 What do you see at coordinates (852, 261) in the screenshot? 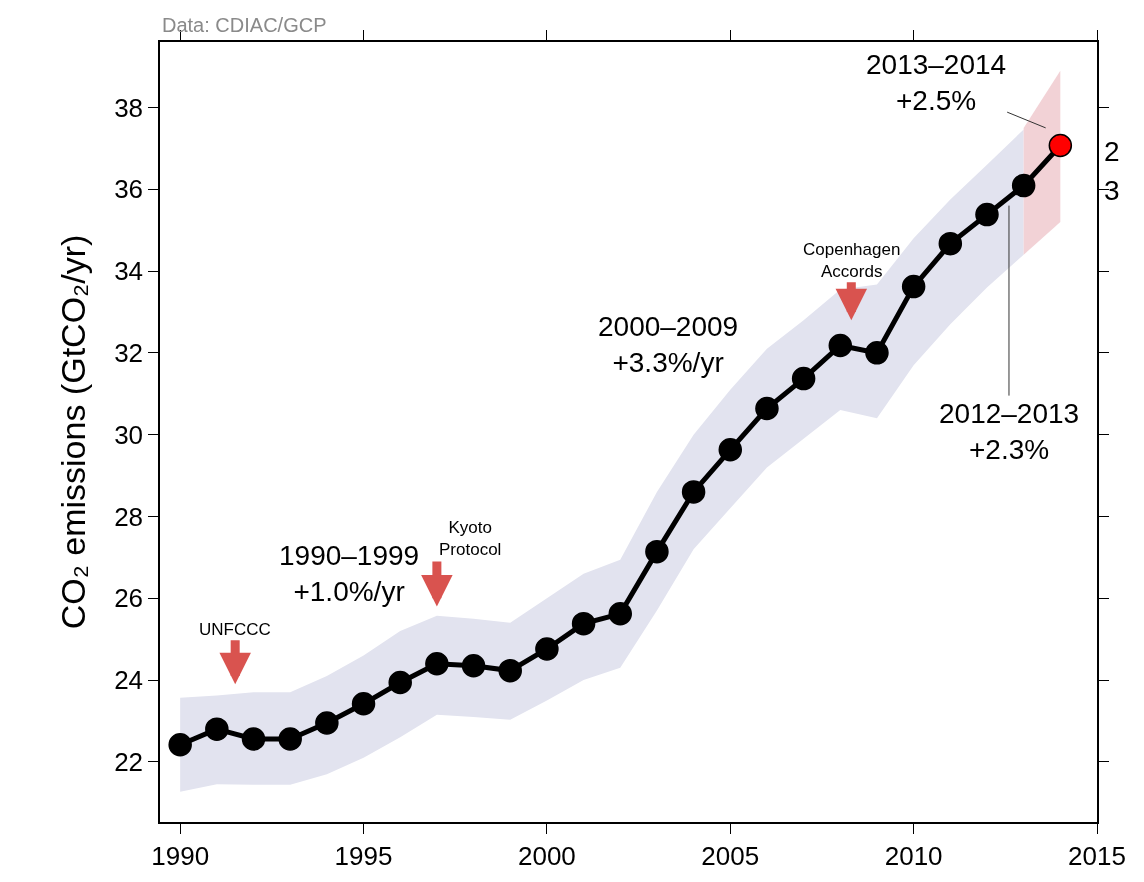
I see `annotation: Copenhagen Accords` at bounding box center [852, 261].